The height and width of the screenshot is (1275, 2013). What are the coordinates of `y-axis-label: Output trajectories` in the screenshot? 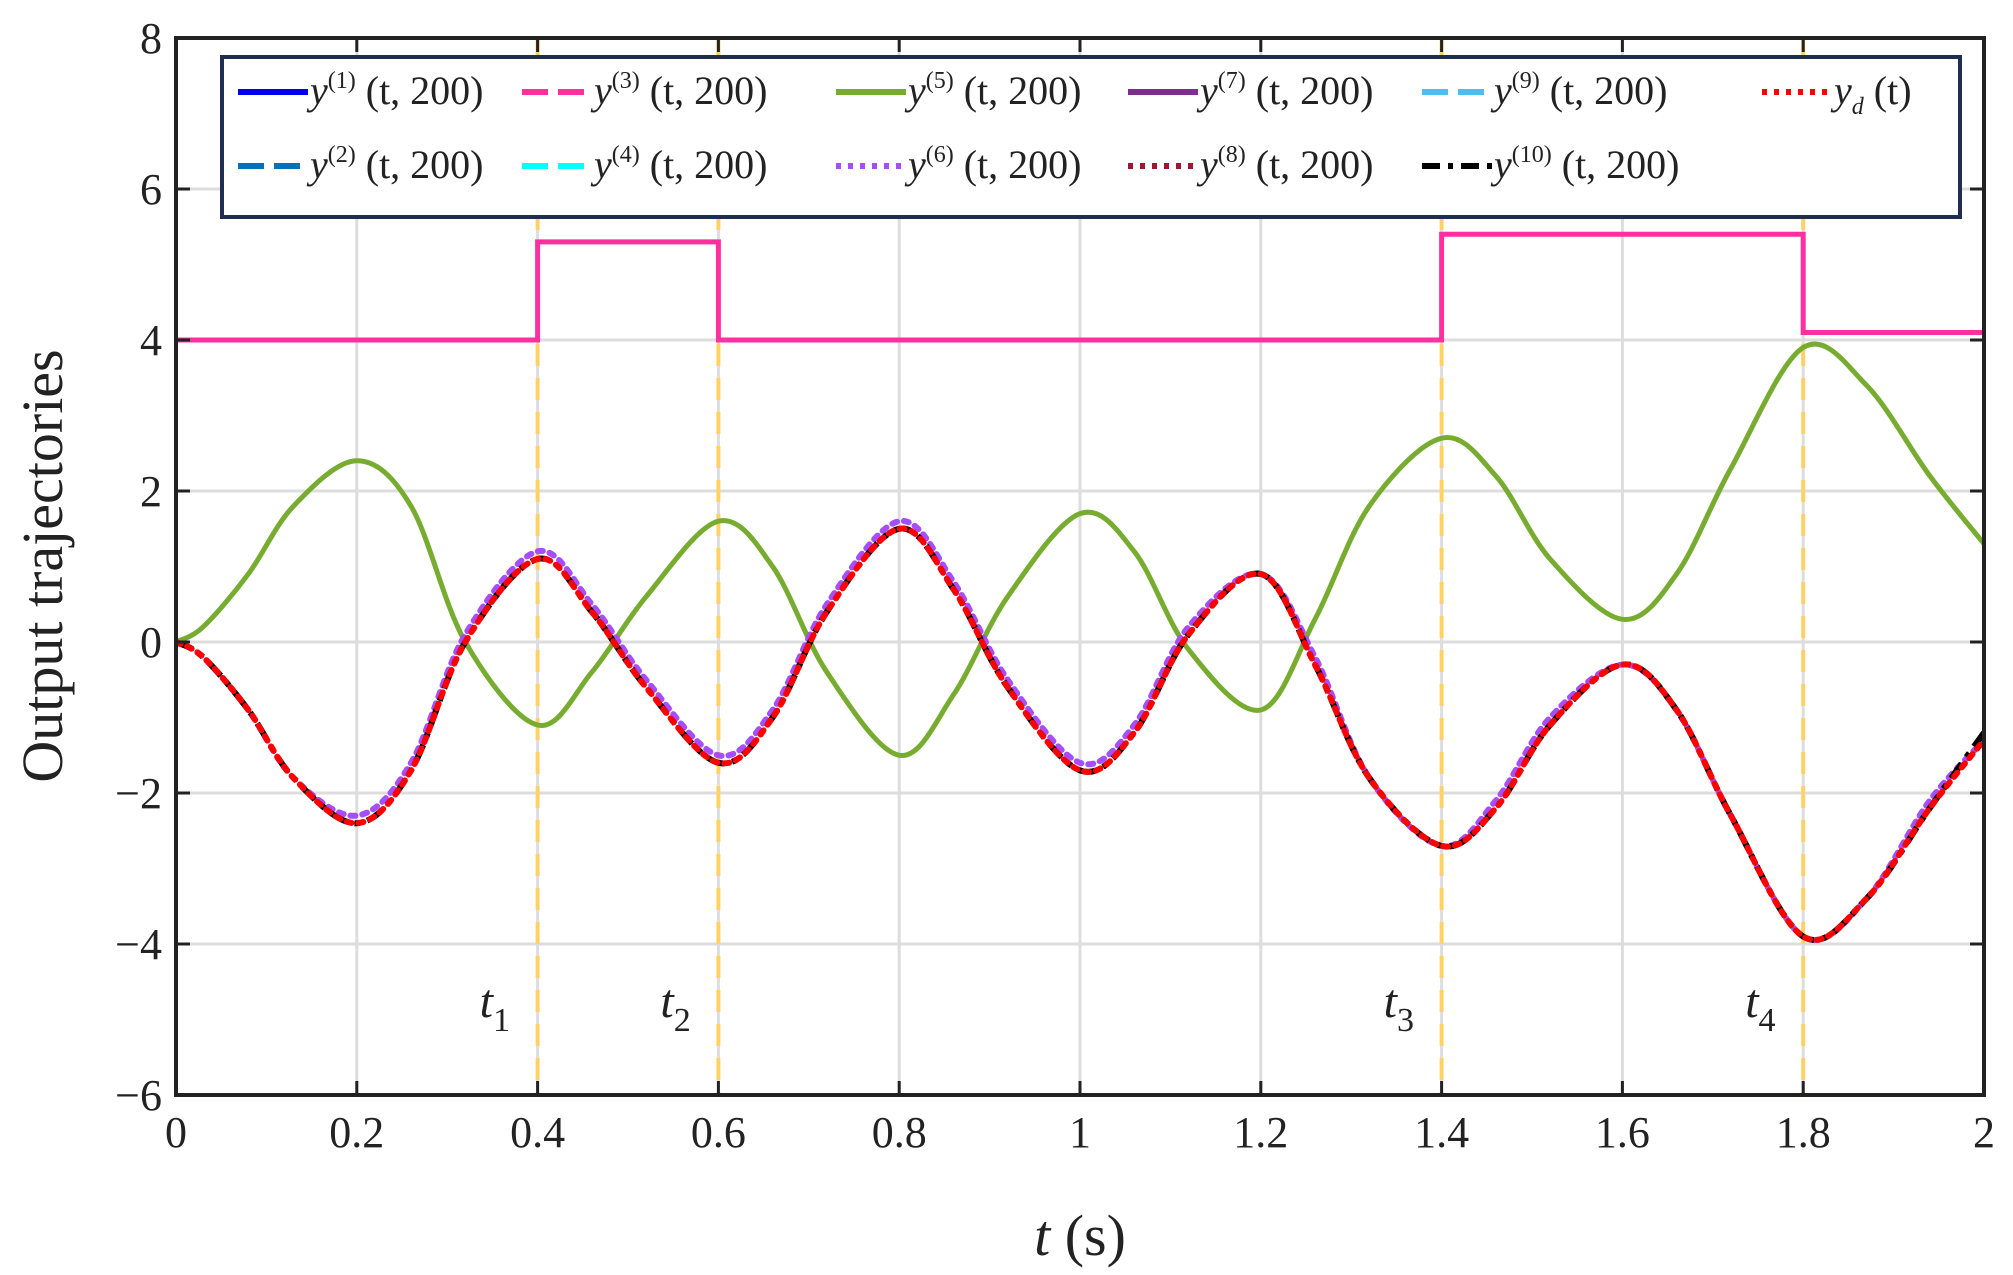 It's located at (42, 565).